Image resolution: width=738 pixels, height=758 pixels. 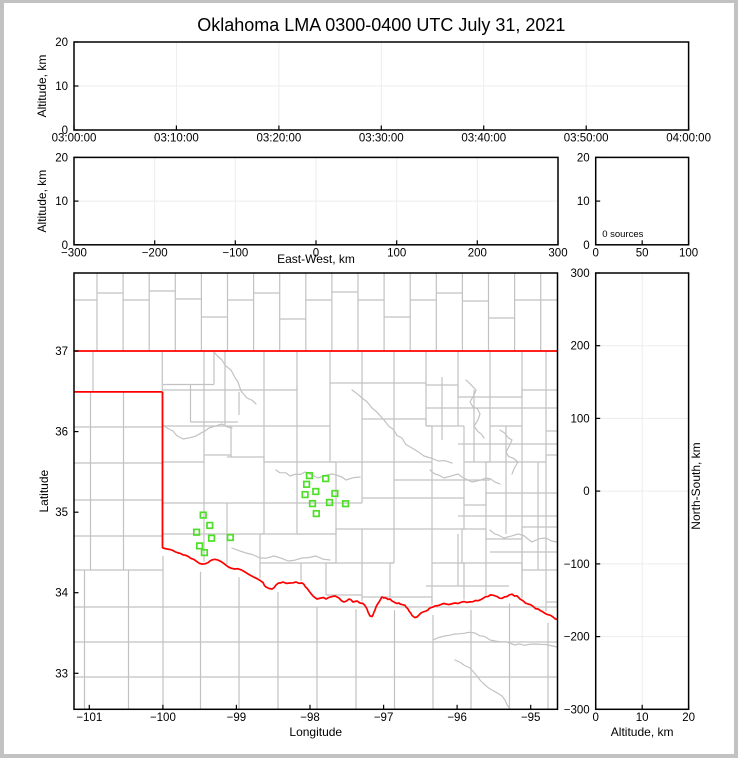 What do you see at coordinates (483, 139) in the screenshot?
I see `svg-text: 03:40:00` at bounding box center [483, 139].